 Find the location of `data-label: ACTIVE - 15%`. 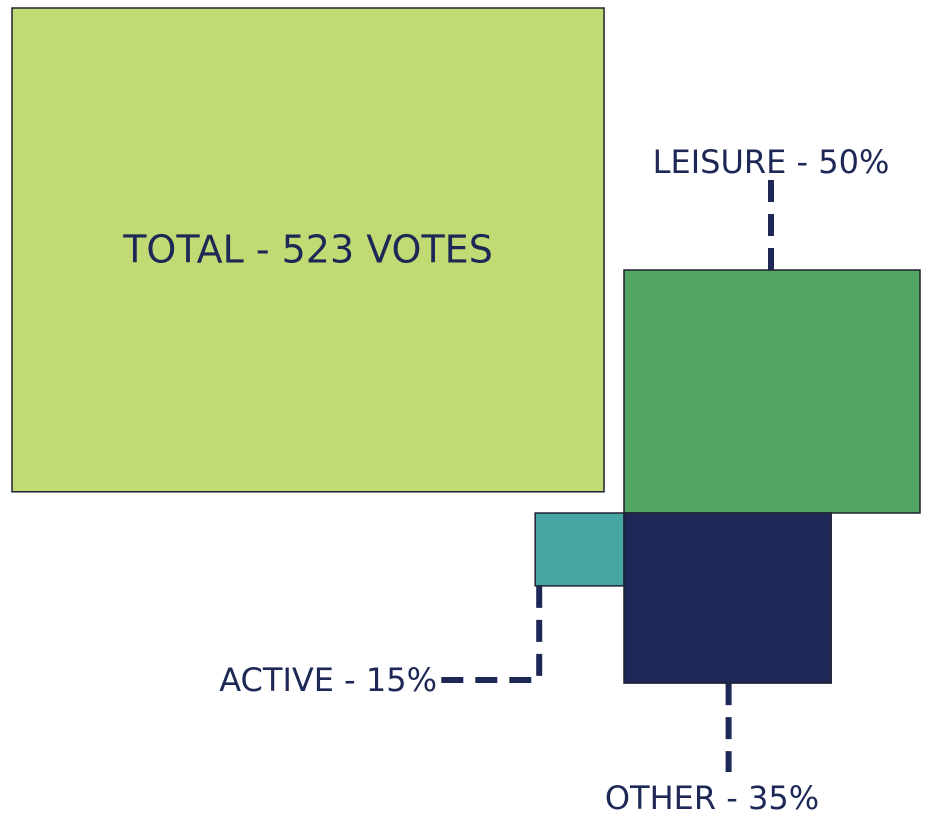

data-label: ACTIVE - 15% is located at coordinates (328, 680).